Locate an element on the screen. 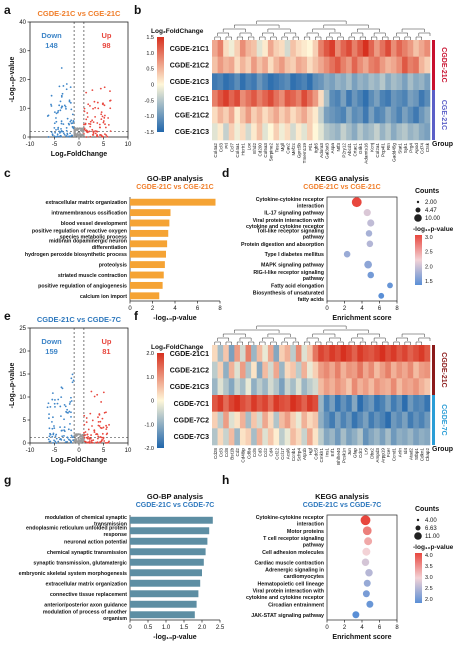 This screenshot has height=649, width=454. go-term-label: extracellular matrix organization is located at coordinates (86, 584).